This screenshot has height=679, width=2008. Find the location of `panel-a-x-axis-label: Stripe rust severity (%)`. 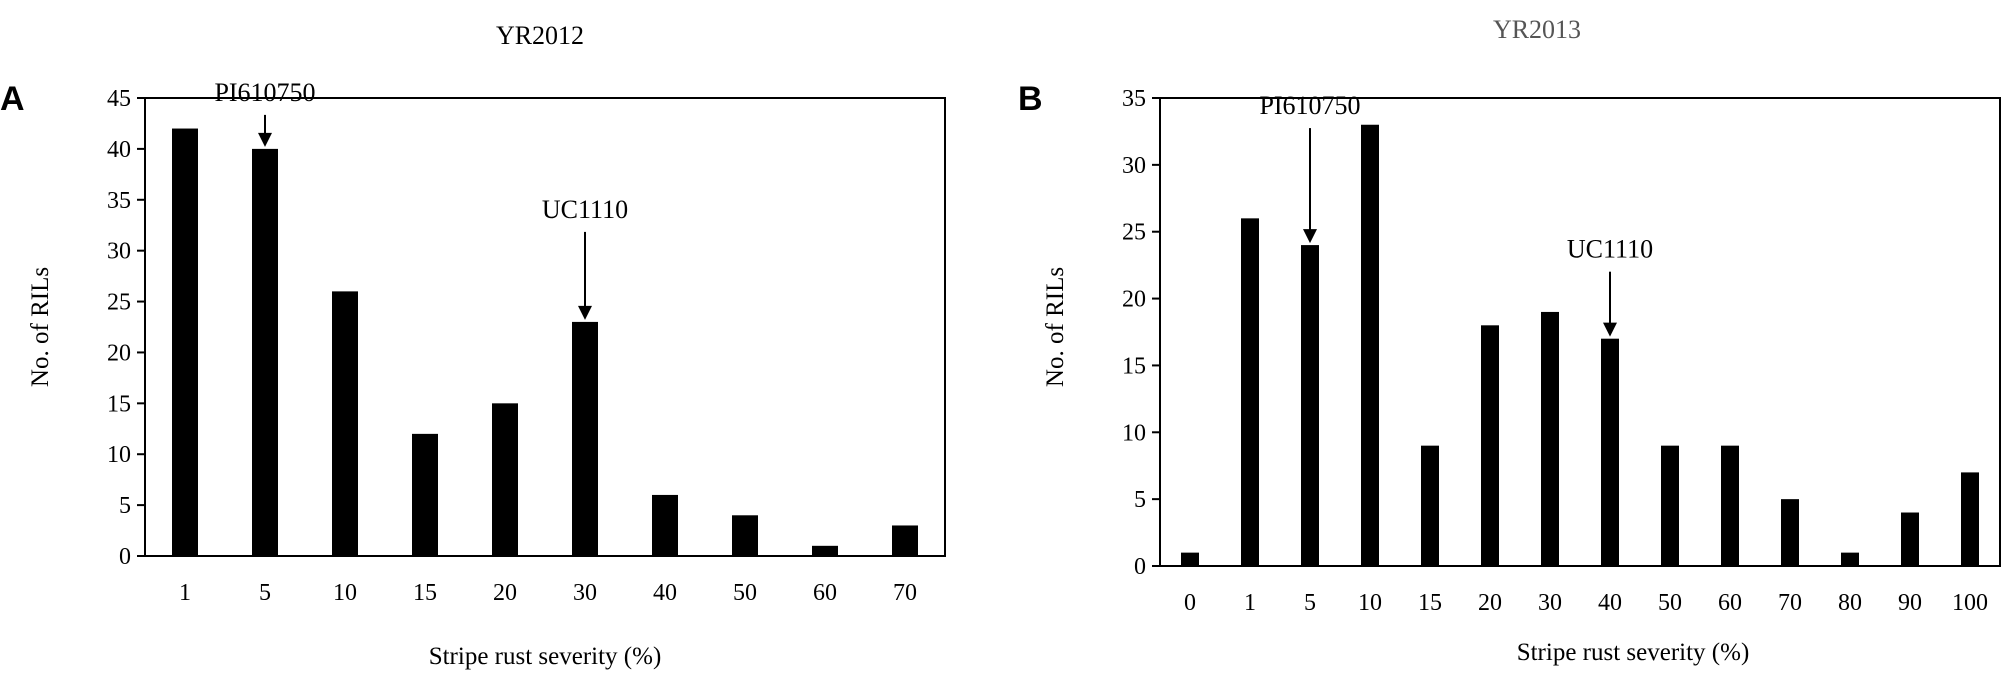

panel-a-x-axis-label: Stripe rust severity (%) is located at coordinates (545, 656).